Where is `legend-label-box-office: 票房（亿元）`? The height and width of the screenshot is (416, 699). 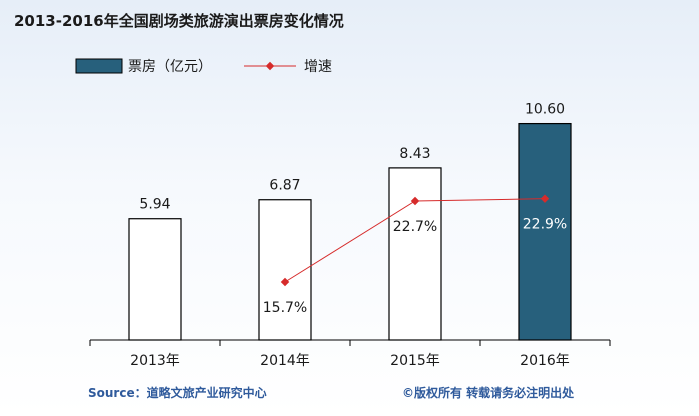
legend-label-box-office: 票房（亿元） is located at coordinates (170, 67).